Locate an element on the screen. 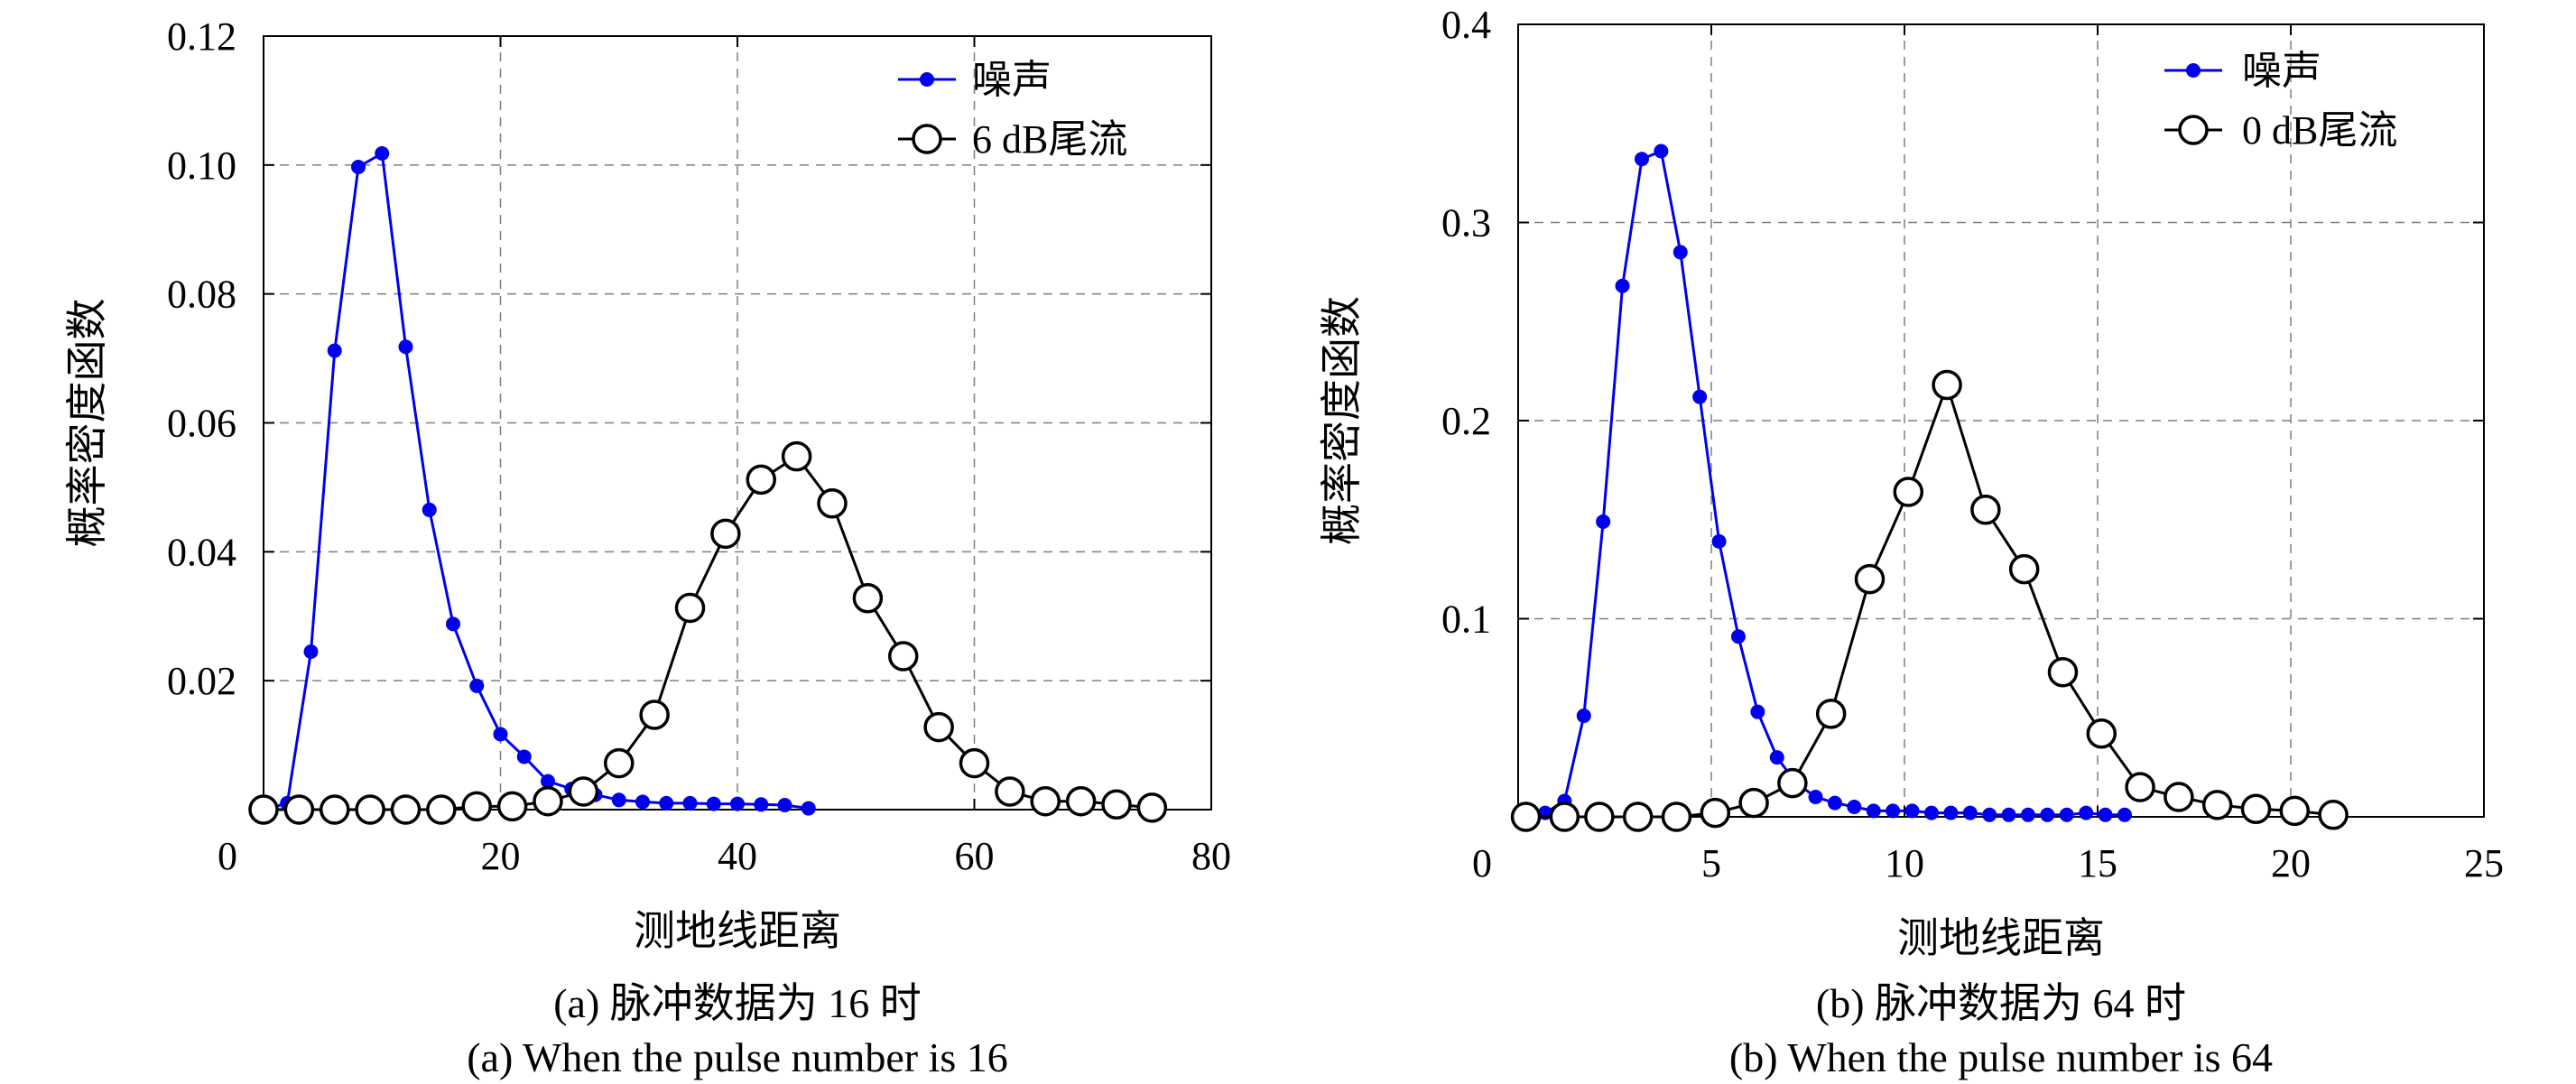 Image resolution: width=2576 pixels, height=1084 pixels. legend-b: 噪声 0 dB尾流 is located at coordinates (2280, 101).